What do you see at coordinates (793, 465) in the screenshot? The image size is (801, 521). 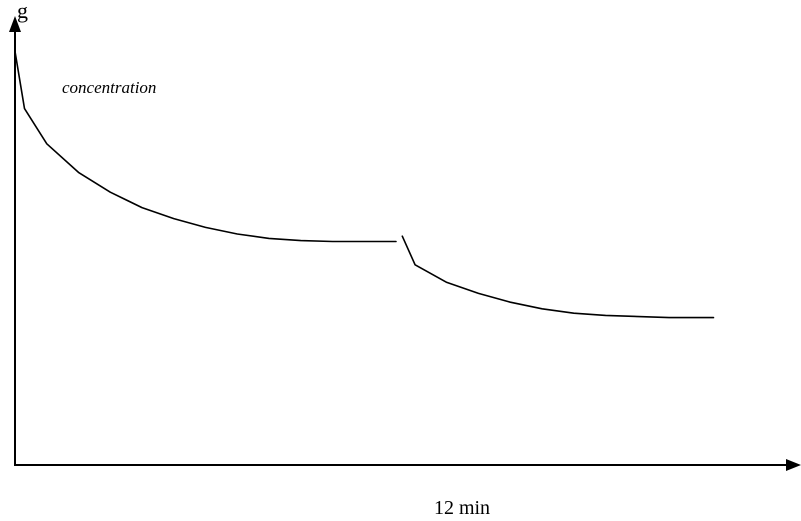 I see `x-axis-arrowhead` at bounding box center [793, 465].